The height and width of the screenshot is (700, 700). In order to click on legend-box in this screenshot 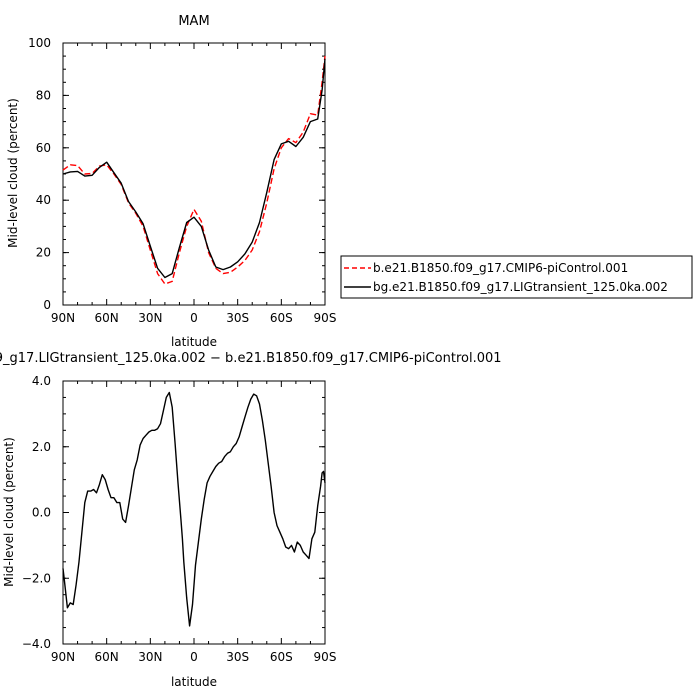, I will do `click(516, 277)`.